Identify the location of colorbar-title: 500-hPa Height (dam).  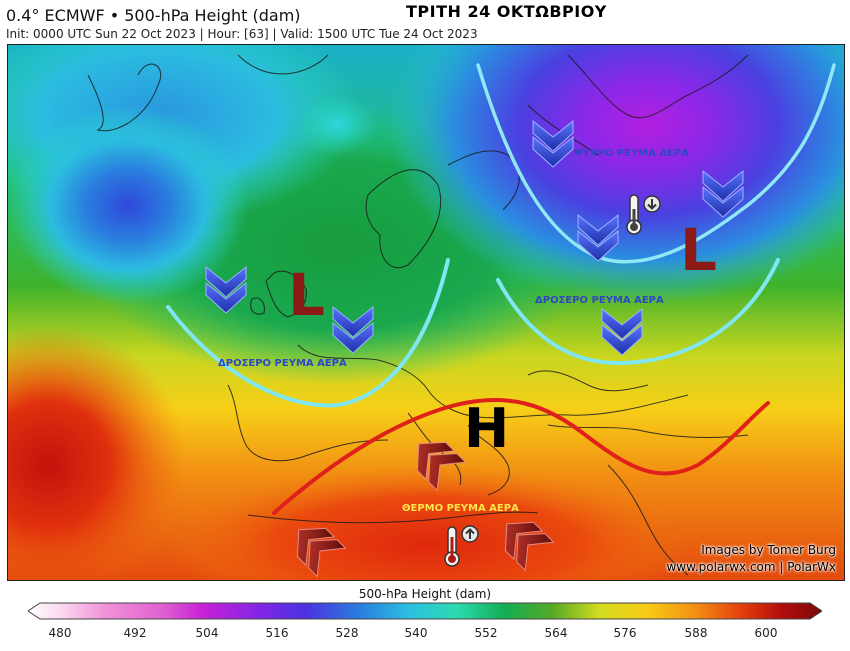
(425, 594).